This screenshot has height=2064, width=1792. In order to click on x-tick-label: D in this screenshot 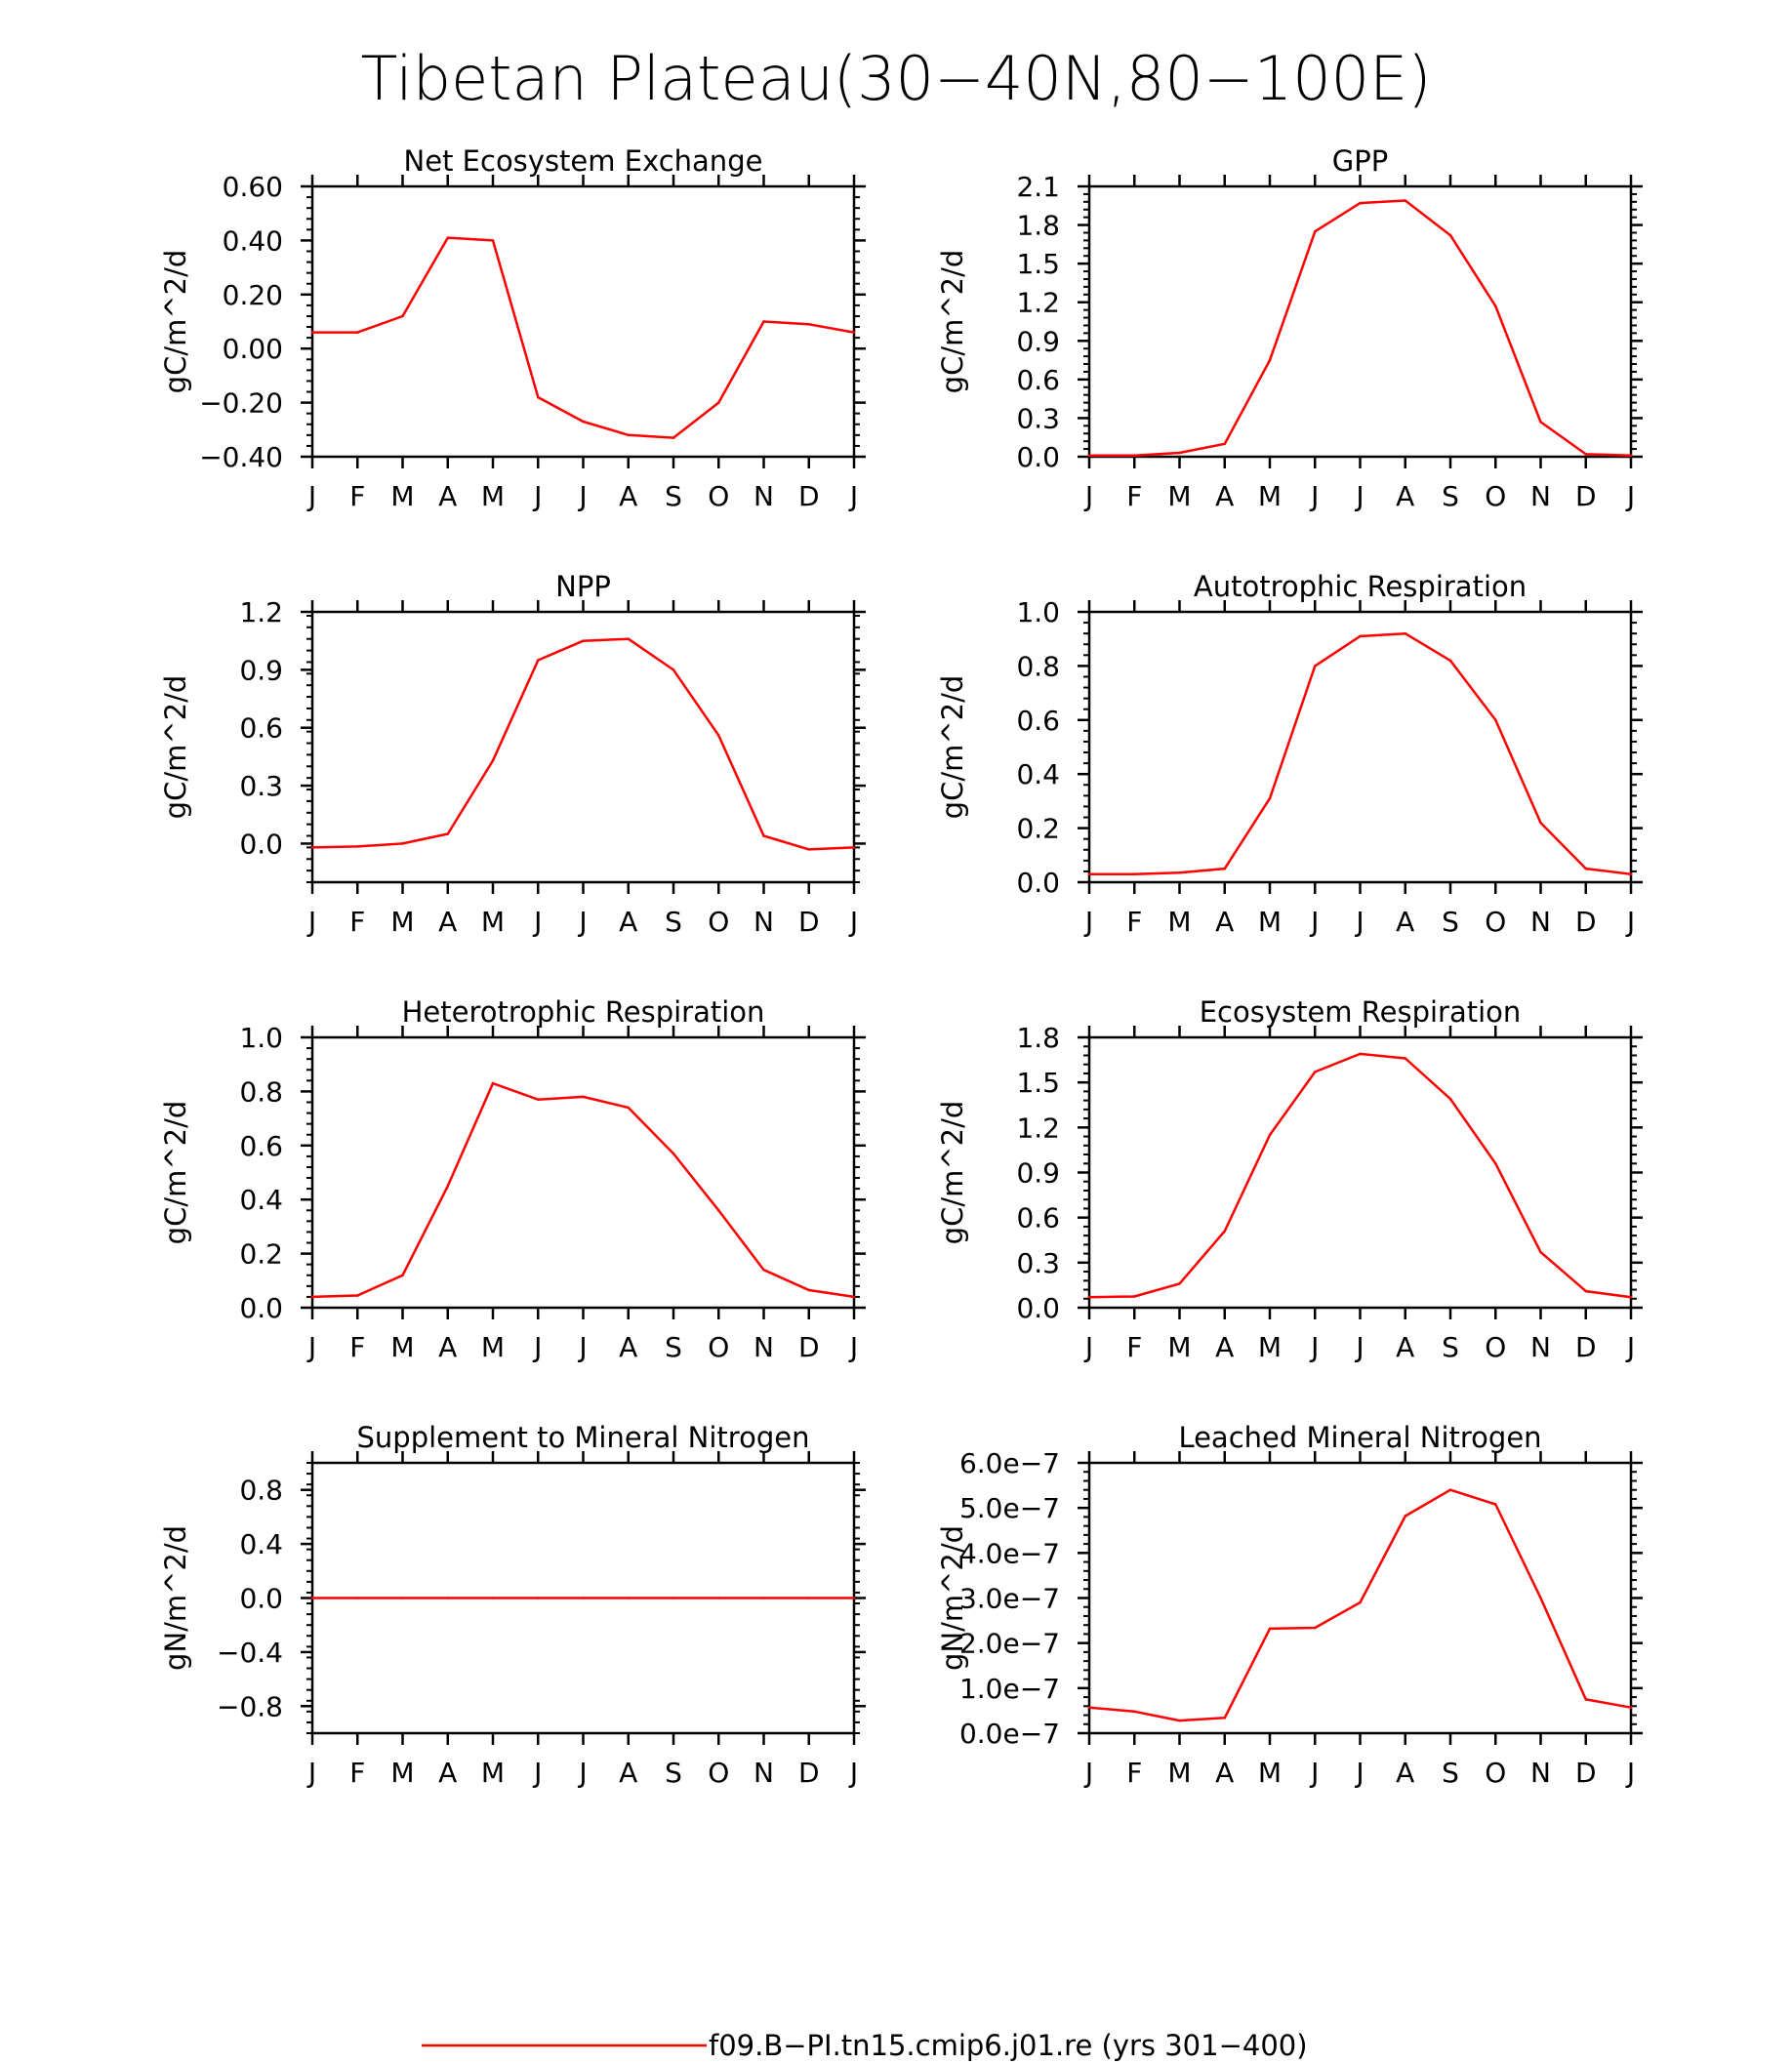, I will do `click(1586, 922)`.